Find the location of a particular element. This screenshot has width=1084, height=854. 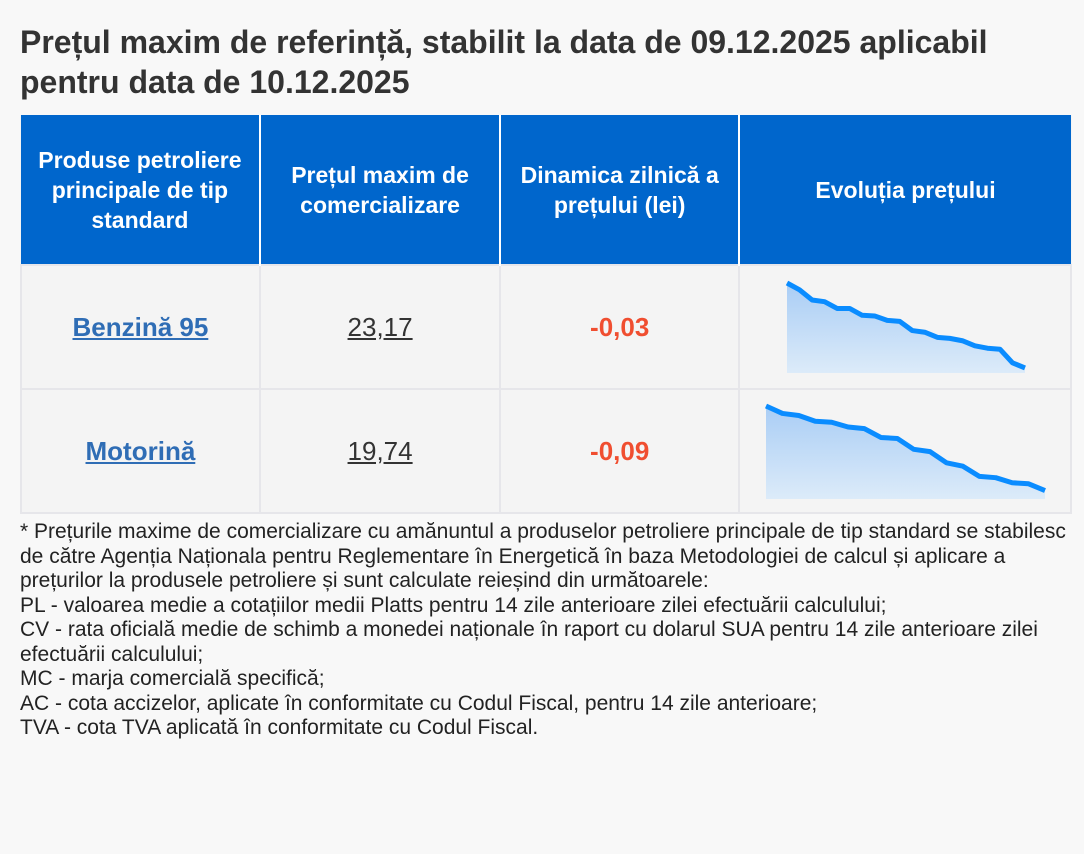

product-link-benzina: Benzină 95 is located at coordinates (140, 326).